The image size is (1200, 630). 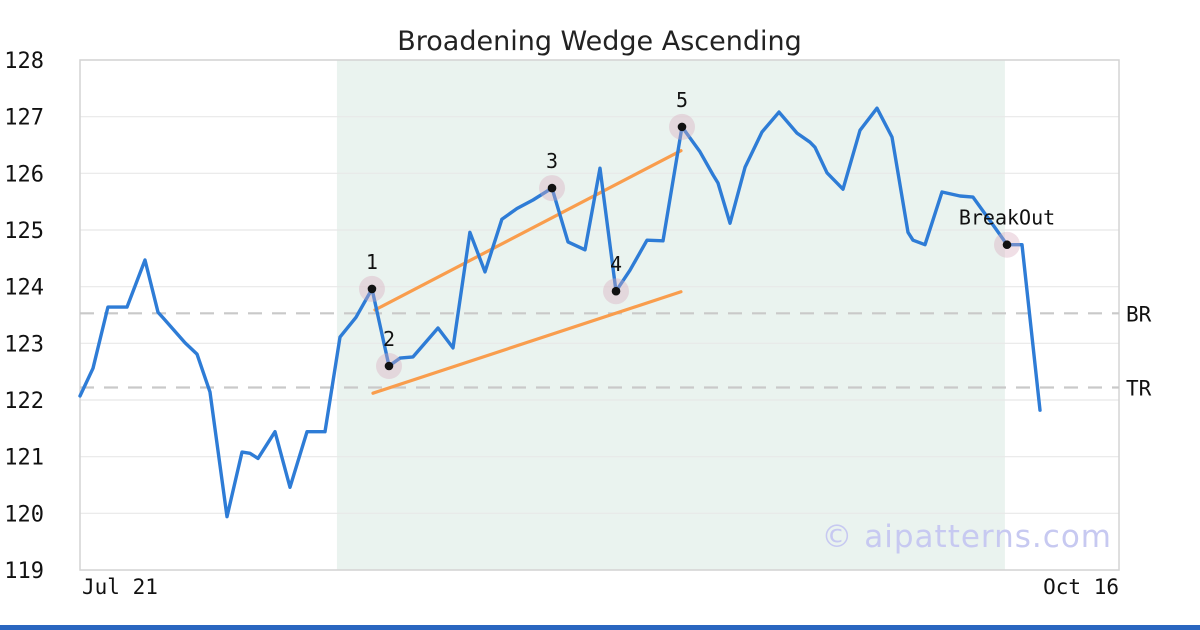 What do you see at coordinates (600, 627) in the screenshot?
I see `footer-accent-bar` at bounding box center [600, 627].